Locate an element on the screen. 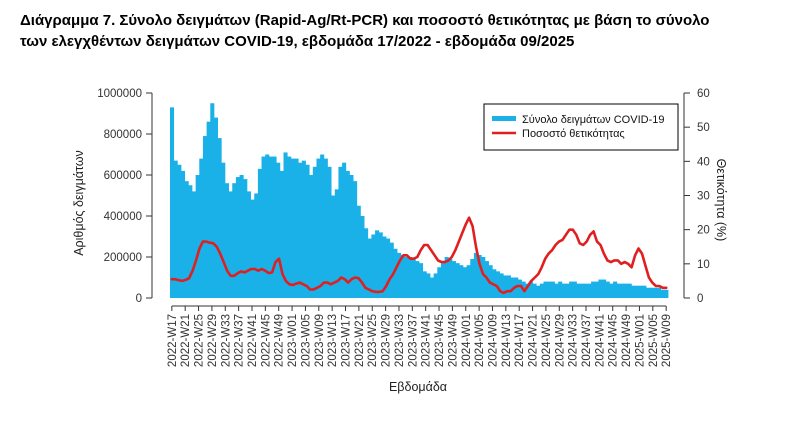 The height and width of the screenshot is (443, 800). x-axis-tick-label: 2024-W05 is located at coordinates (480, 340).